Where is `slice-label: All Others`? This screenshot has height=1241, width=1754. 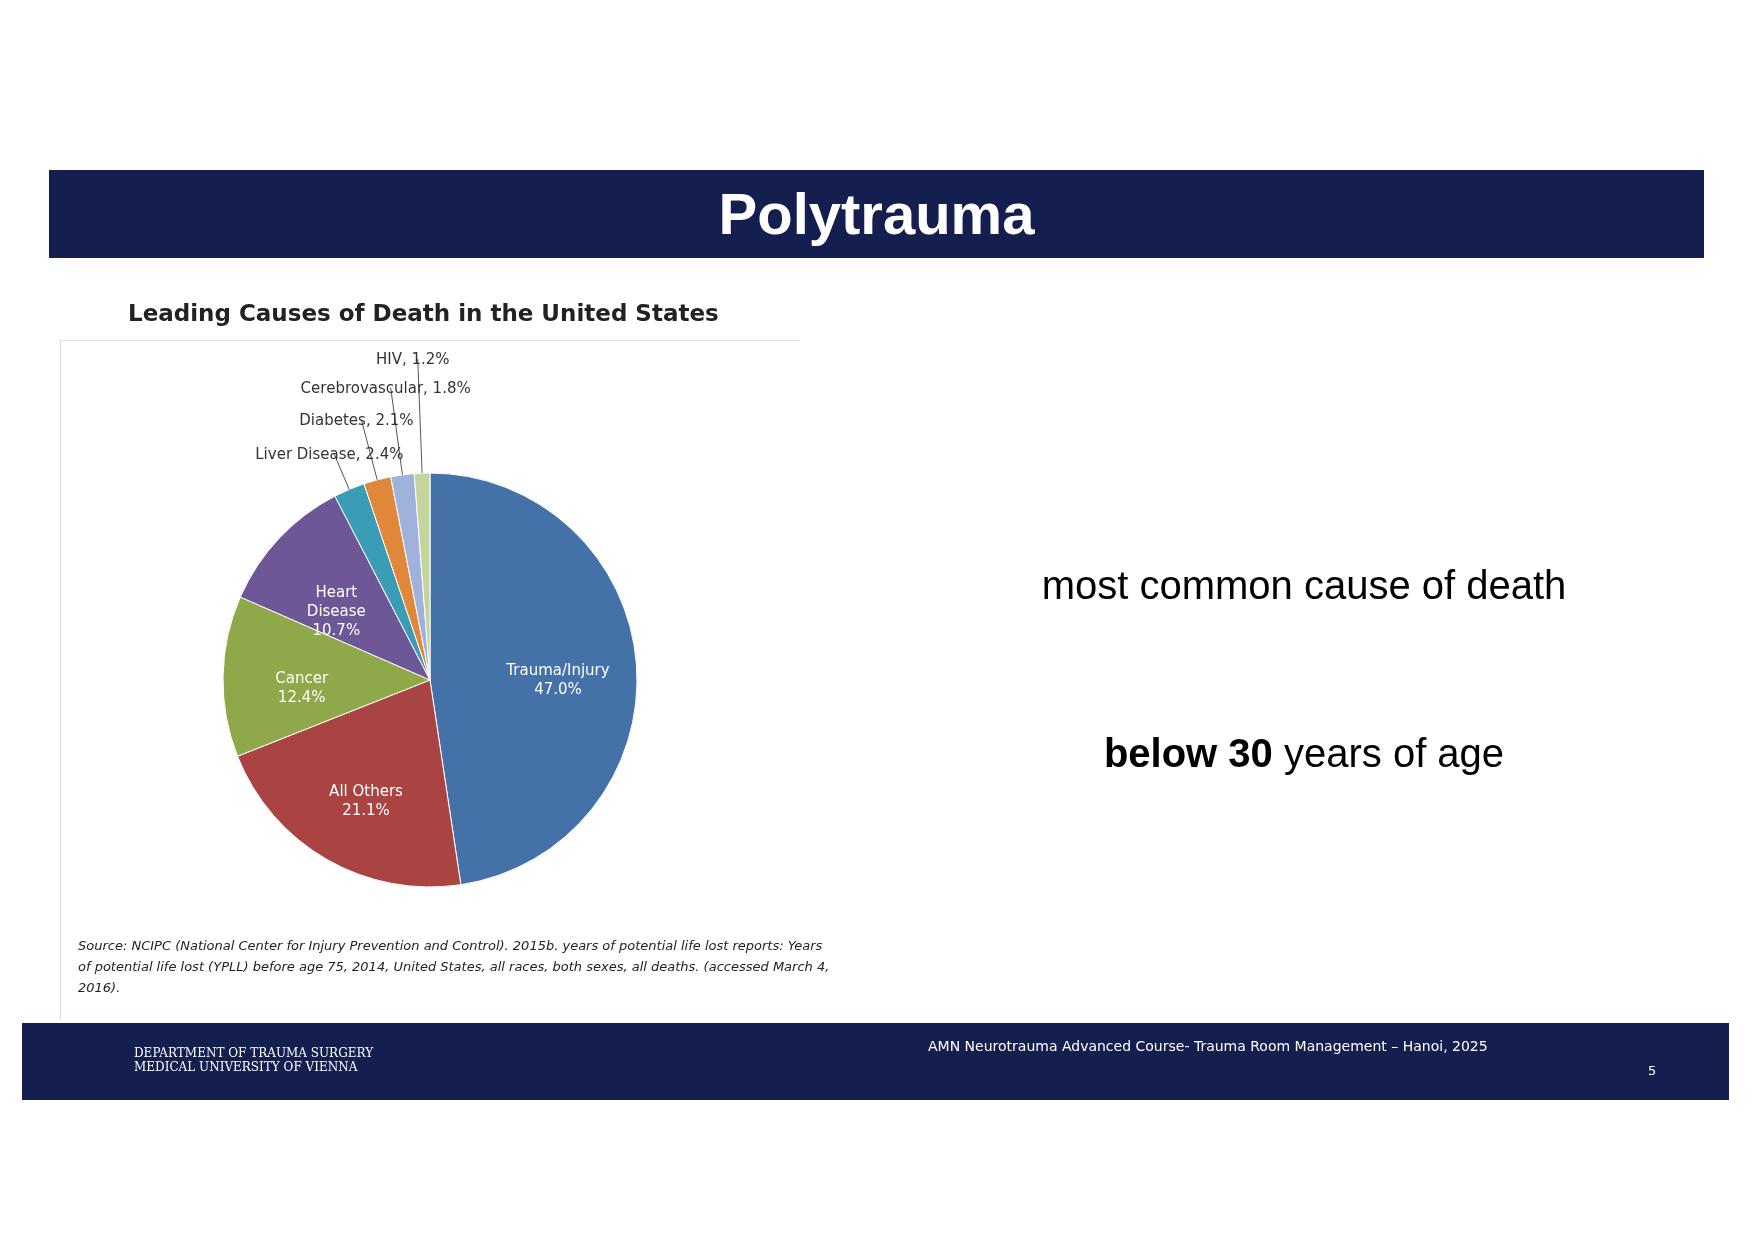 slice-label: All Others is located at coordinates (366, 791).